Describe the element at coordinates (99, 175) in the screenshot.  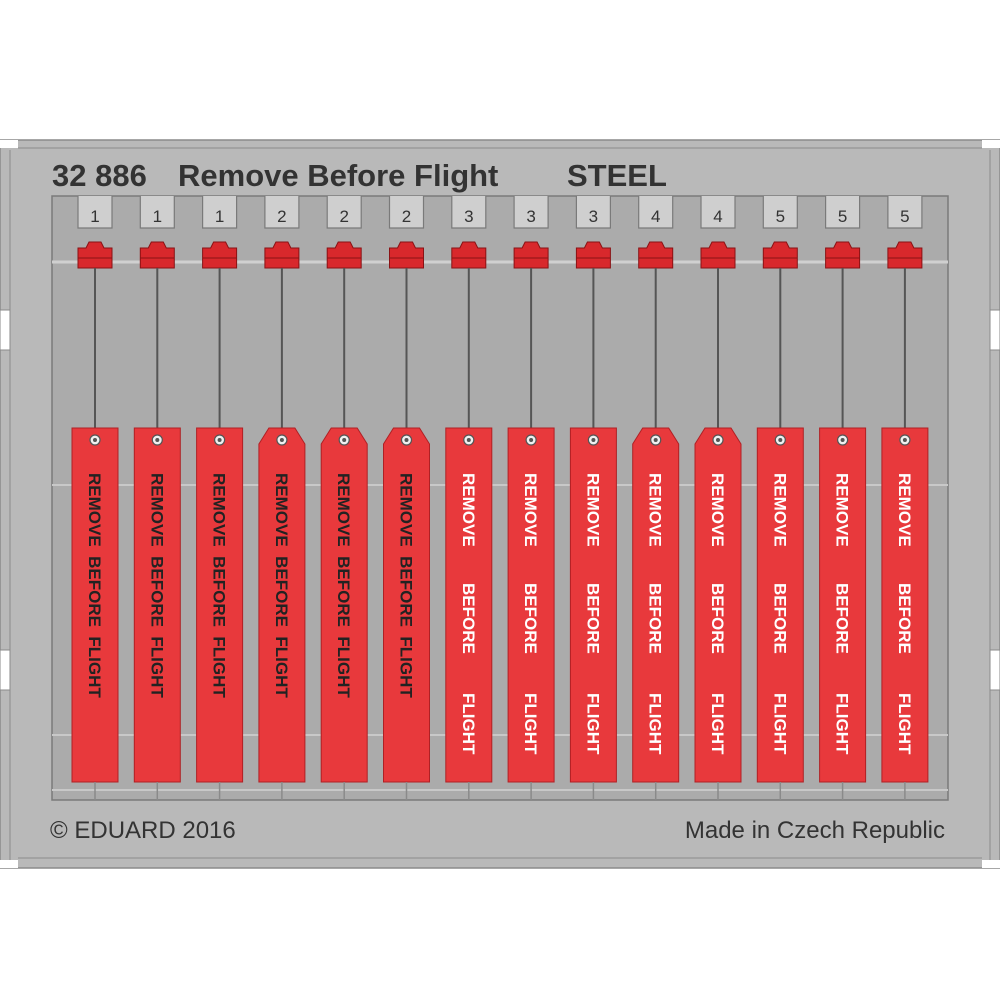
I see `fret-code: 32 886` at that location.